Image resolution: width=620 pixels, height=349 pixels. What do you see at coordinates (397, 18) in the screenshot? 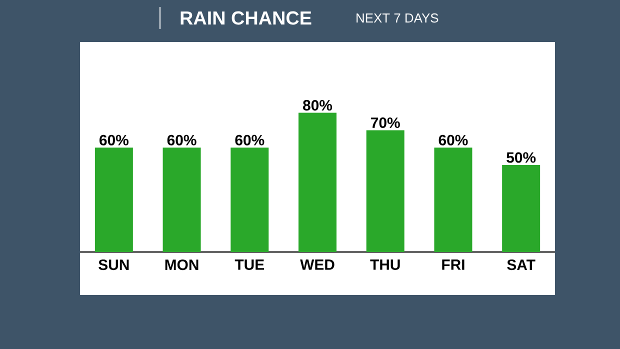
I see `chart-subtitle: NEXT 7 DAYS` at bounding box center [397, 18].